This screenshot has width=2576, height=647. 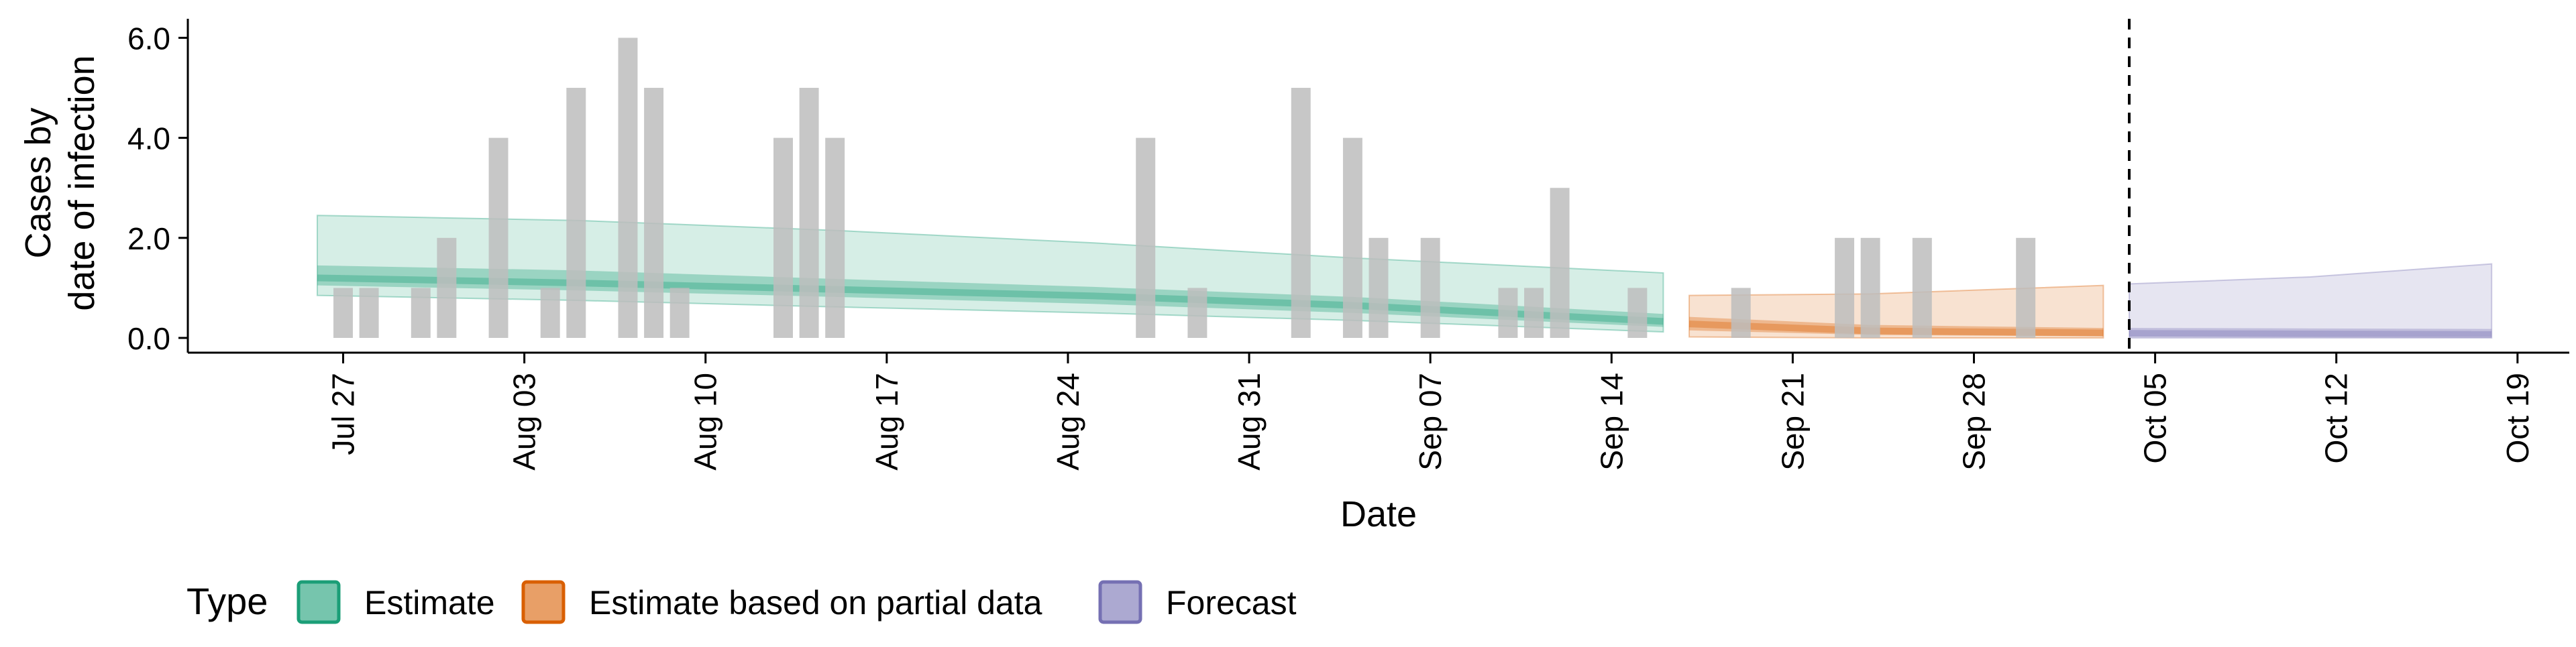 What do you see at coordinates (1430, 422) in the screenshot?
I see `x-tick-label: Sep 07` at bounding box center [1430, 422].